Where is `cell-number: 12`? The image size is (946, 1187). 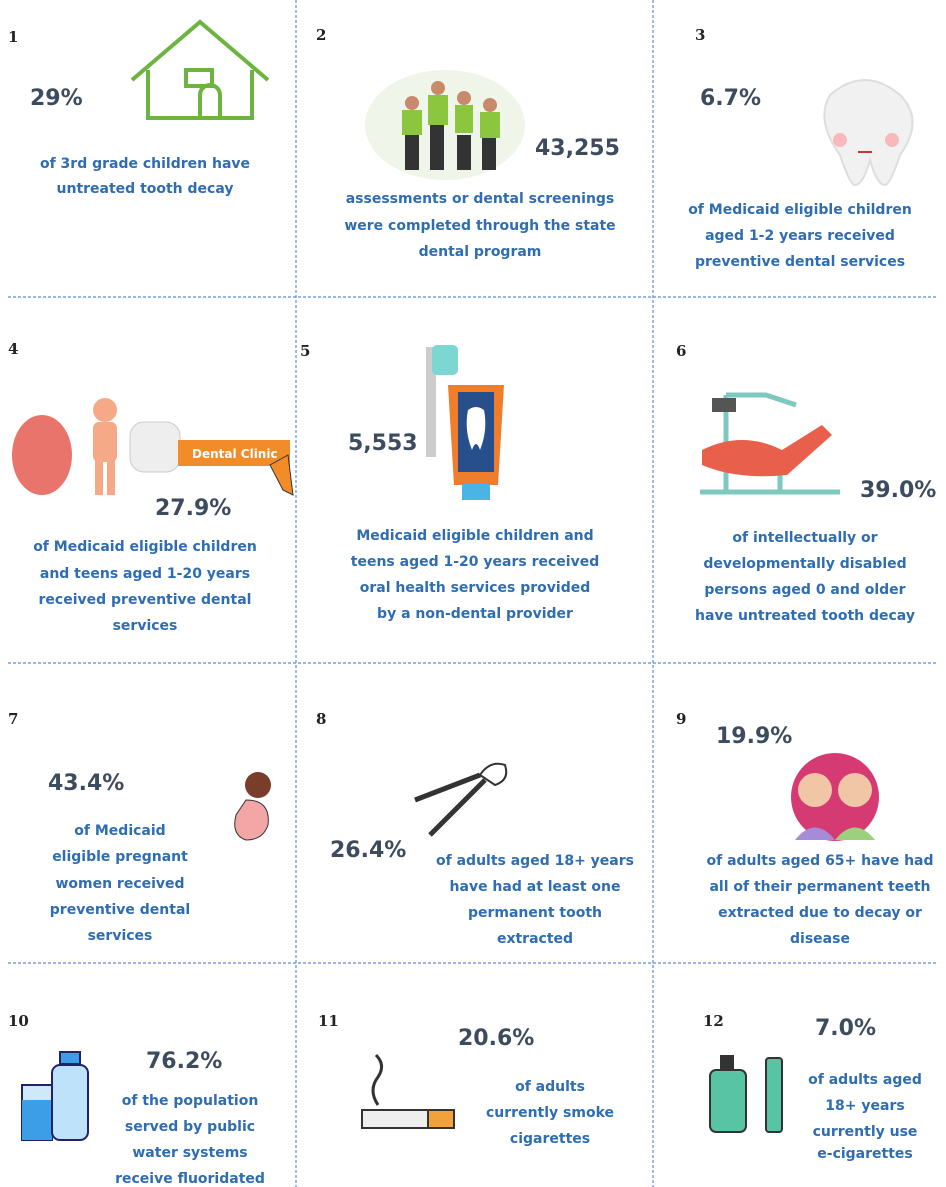
cell-number: 12 is located at coordinates (713, 1021).